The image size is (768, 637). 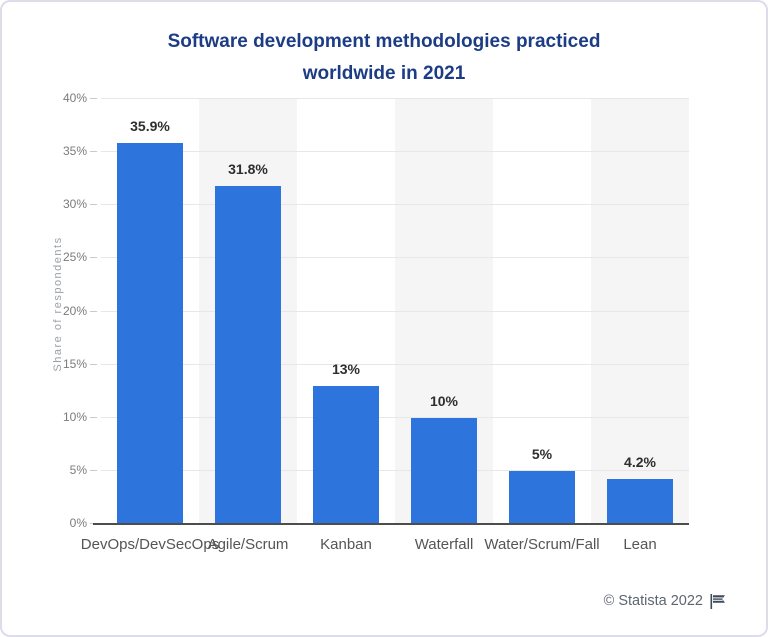 What do you see at coordinates (444, 400) in the screenshot?
I see `bar-value-label: 10%` at bounding box center [444, 400].